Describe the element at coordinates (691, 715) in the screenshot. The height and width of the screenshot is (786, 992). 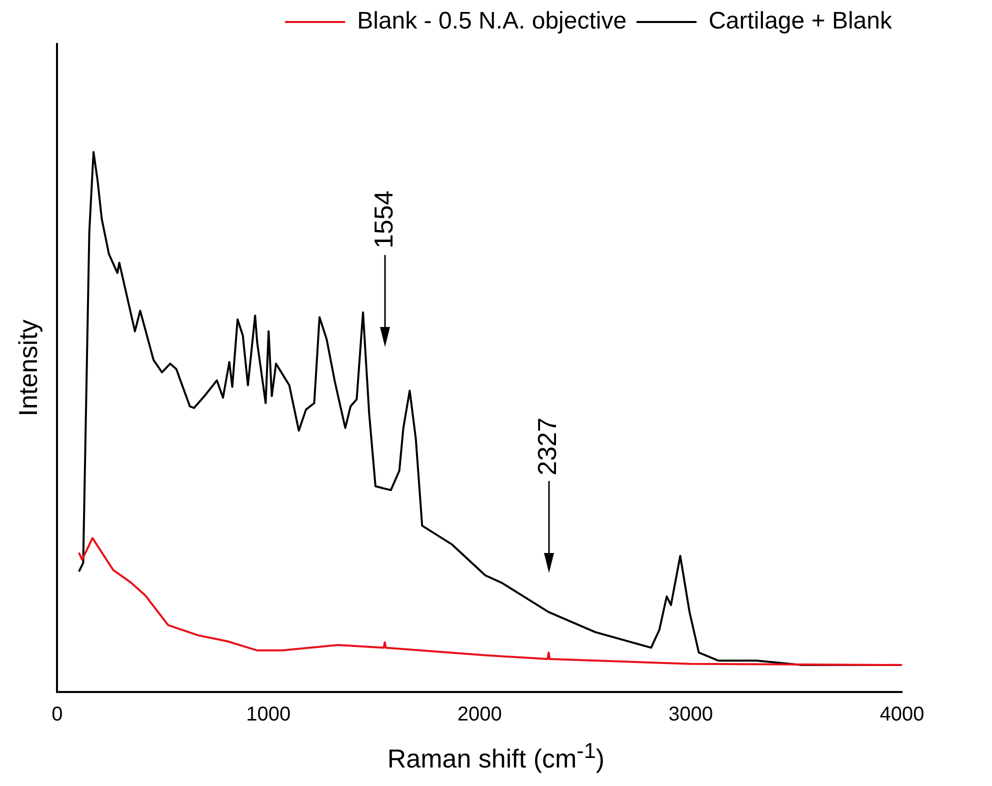
I see `x-tick-label: 3000` at that location.